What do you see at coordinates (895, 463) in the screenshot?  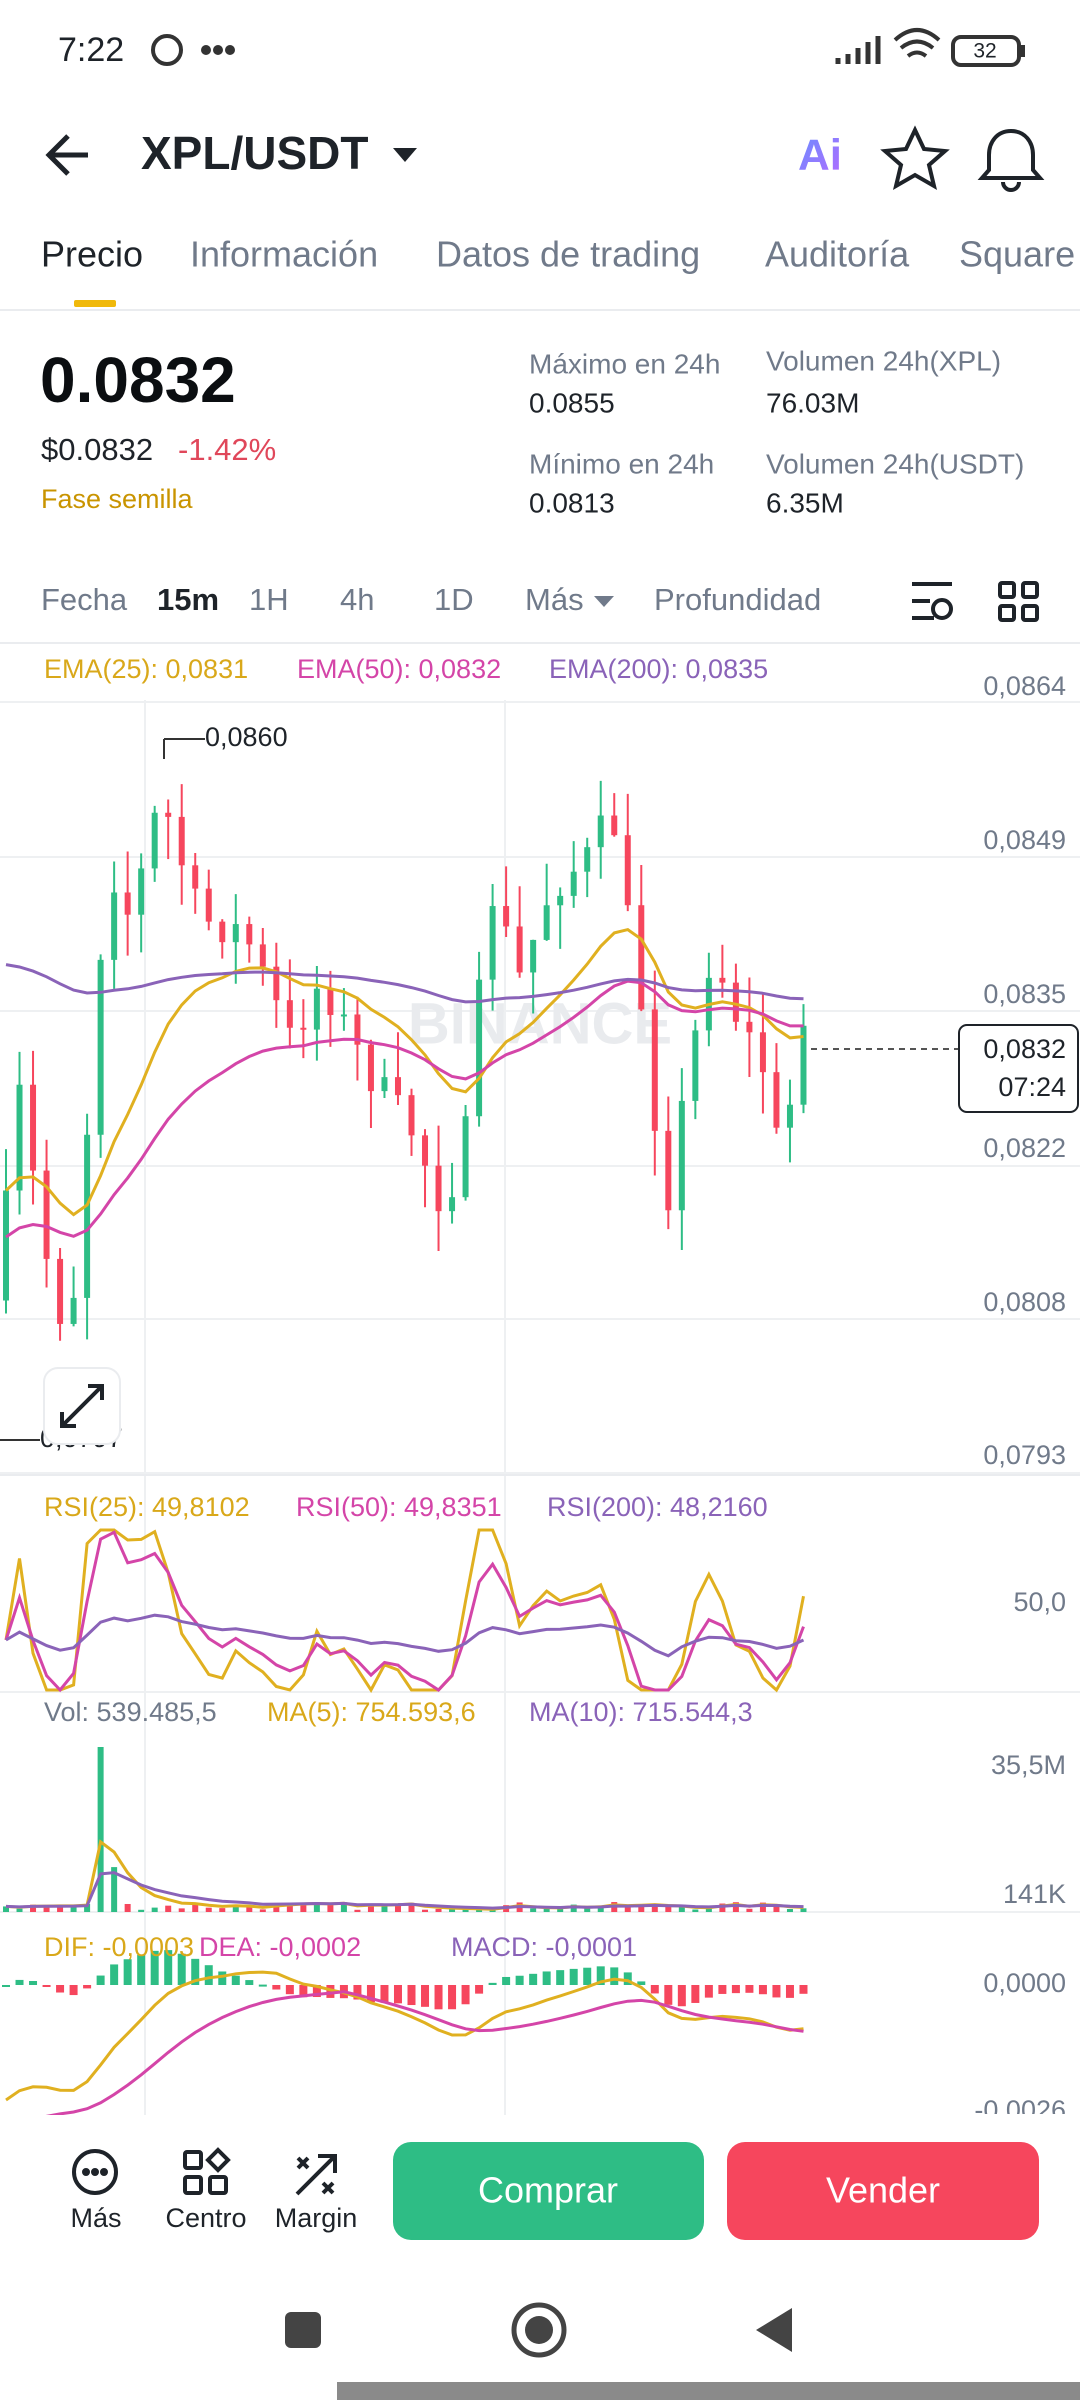 I see `stat-label: Volumen 24h(USDT)` at bounding box center [895, 463].